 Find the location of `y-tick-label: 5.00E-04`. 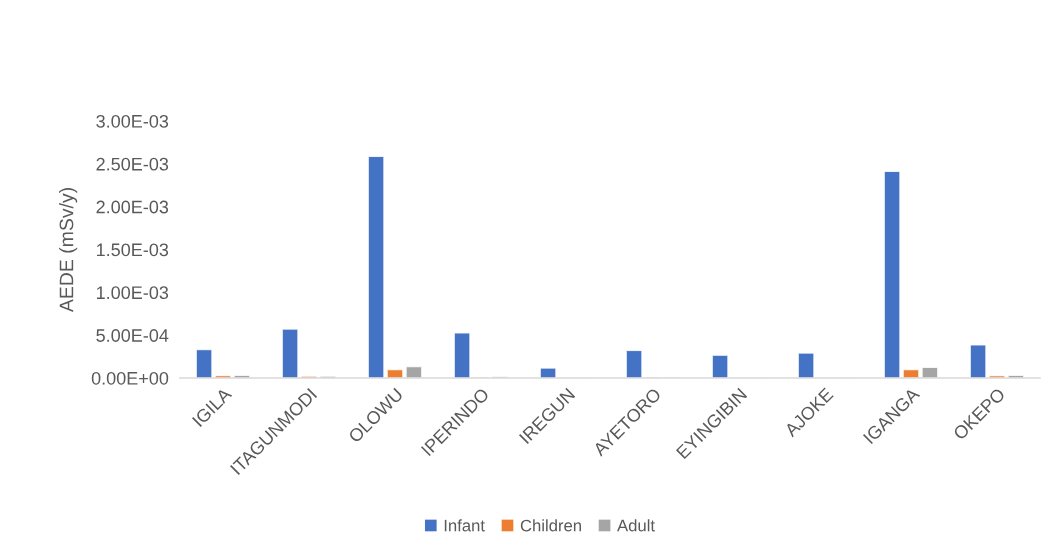

y-tick-label: 5.00E-04 is located at coordinates (132, 335).